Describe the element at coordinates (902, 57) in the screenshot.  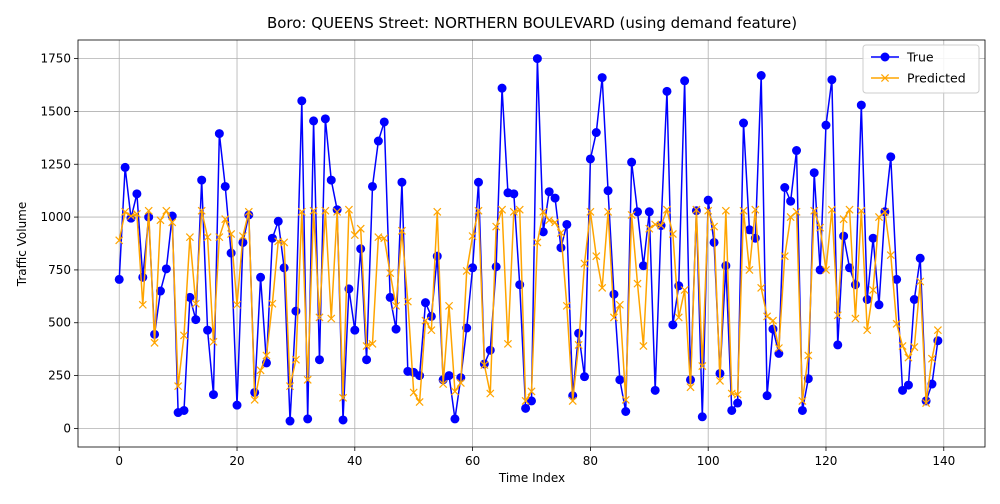
I see `legend-item-true: True` at that location.